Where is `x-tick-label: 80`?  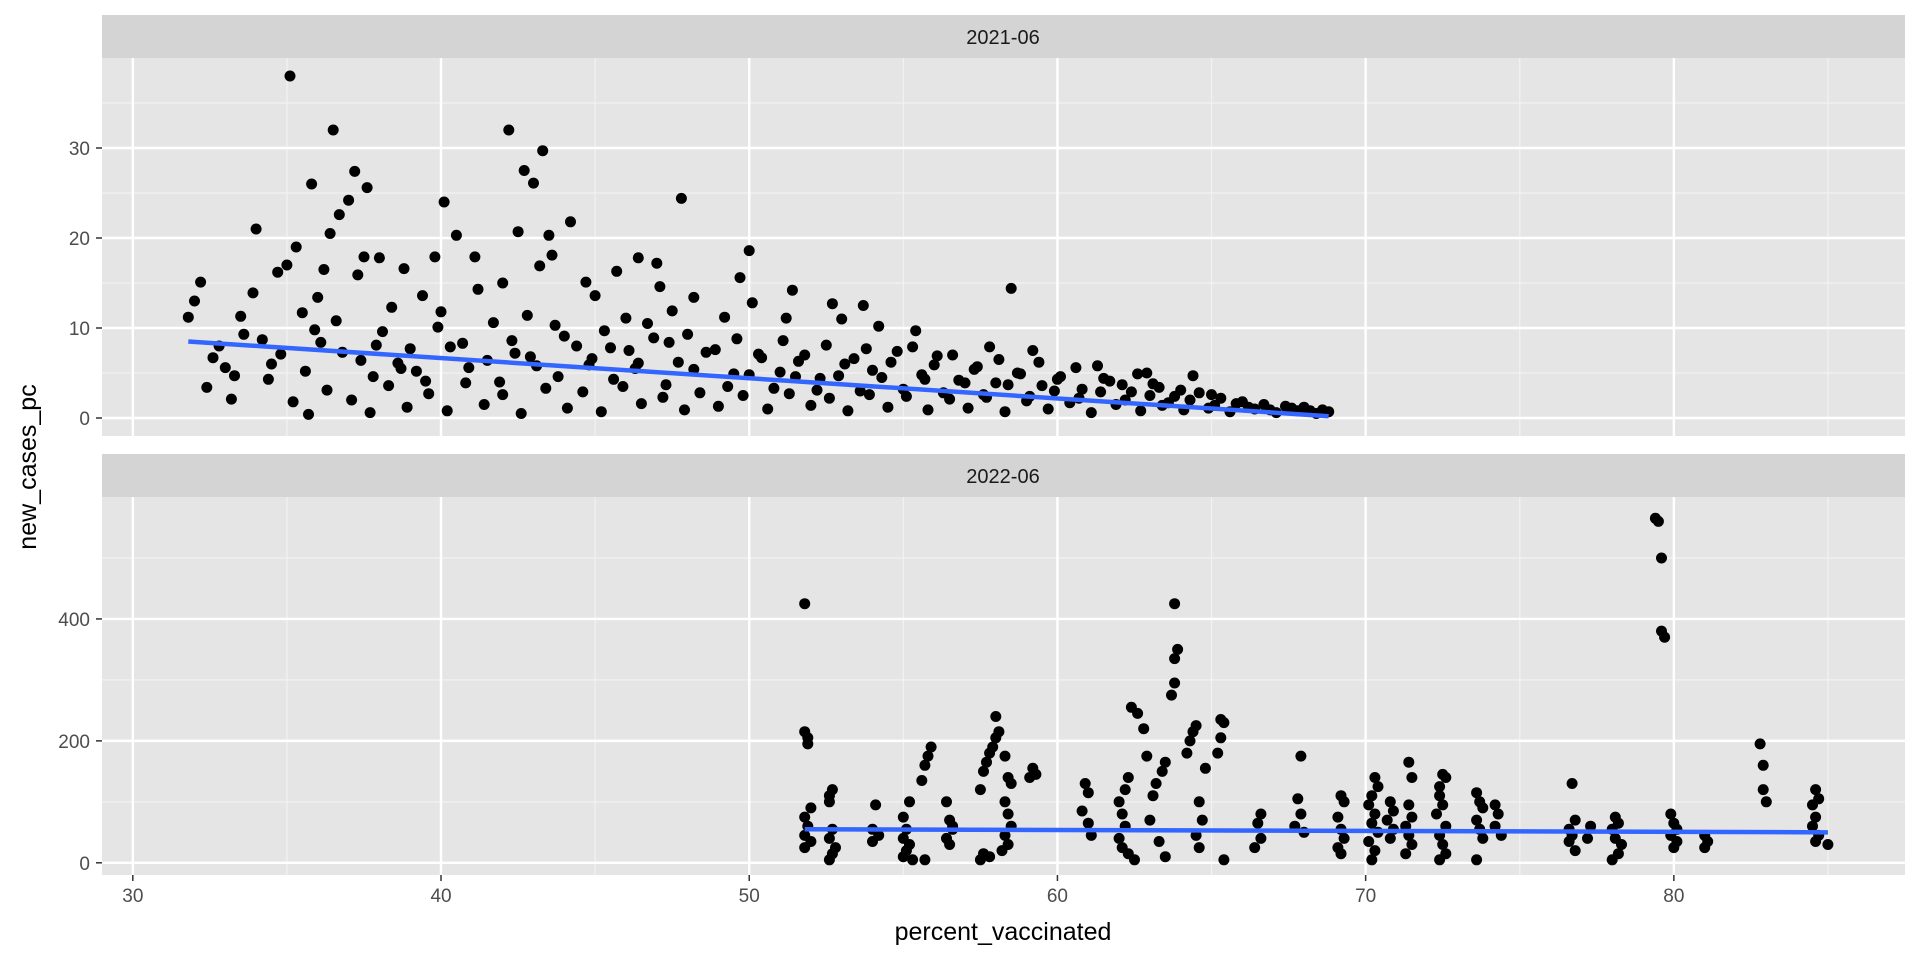 x-tick-label: 80 is located at coordinates (1673, 896).